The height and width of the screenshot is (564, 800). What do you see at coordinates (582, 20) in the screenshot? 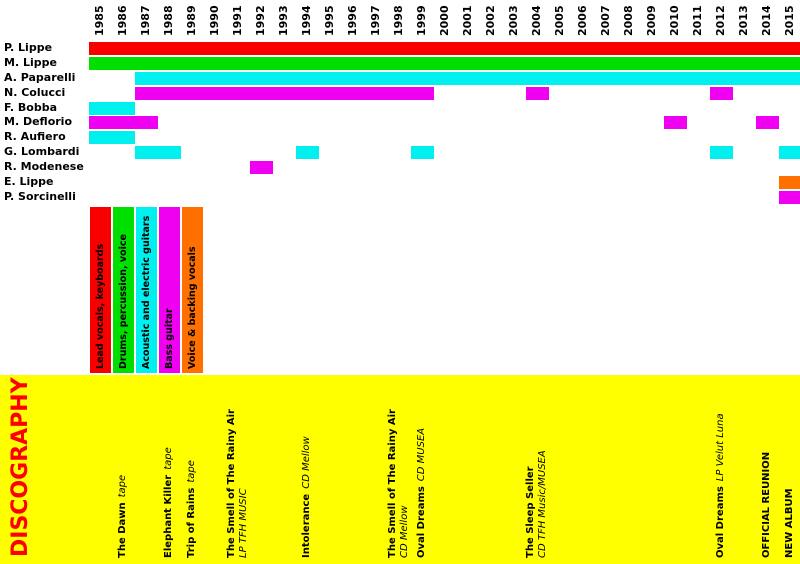
I see `year-label: 2006` at bounding box center [582, 20].